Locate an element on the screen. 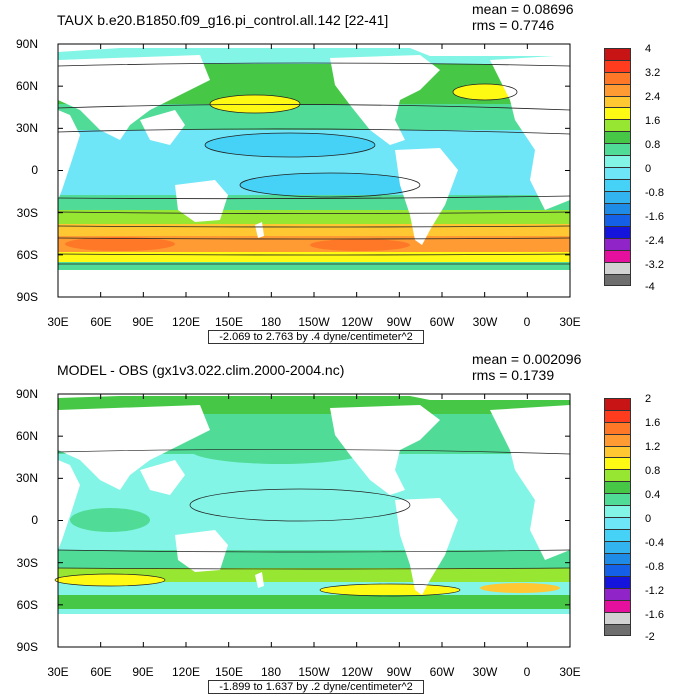 The width and height of the screenshot is (700, 700). sh-westerly is located at coordinates (314, 575).